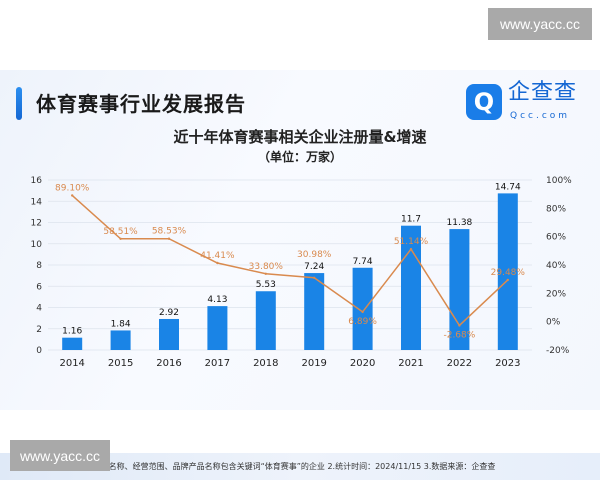 The height and width of the screenshot is (480, 600). Describe the element at coordinates (265, 363) in the screenshot. I see `x-tick-label: 2018` at that location.